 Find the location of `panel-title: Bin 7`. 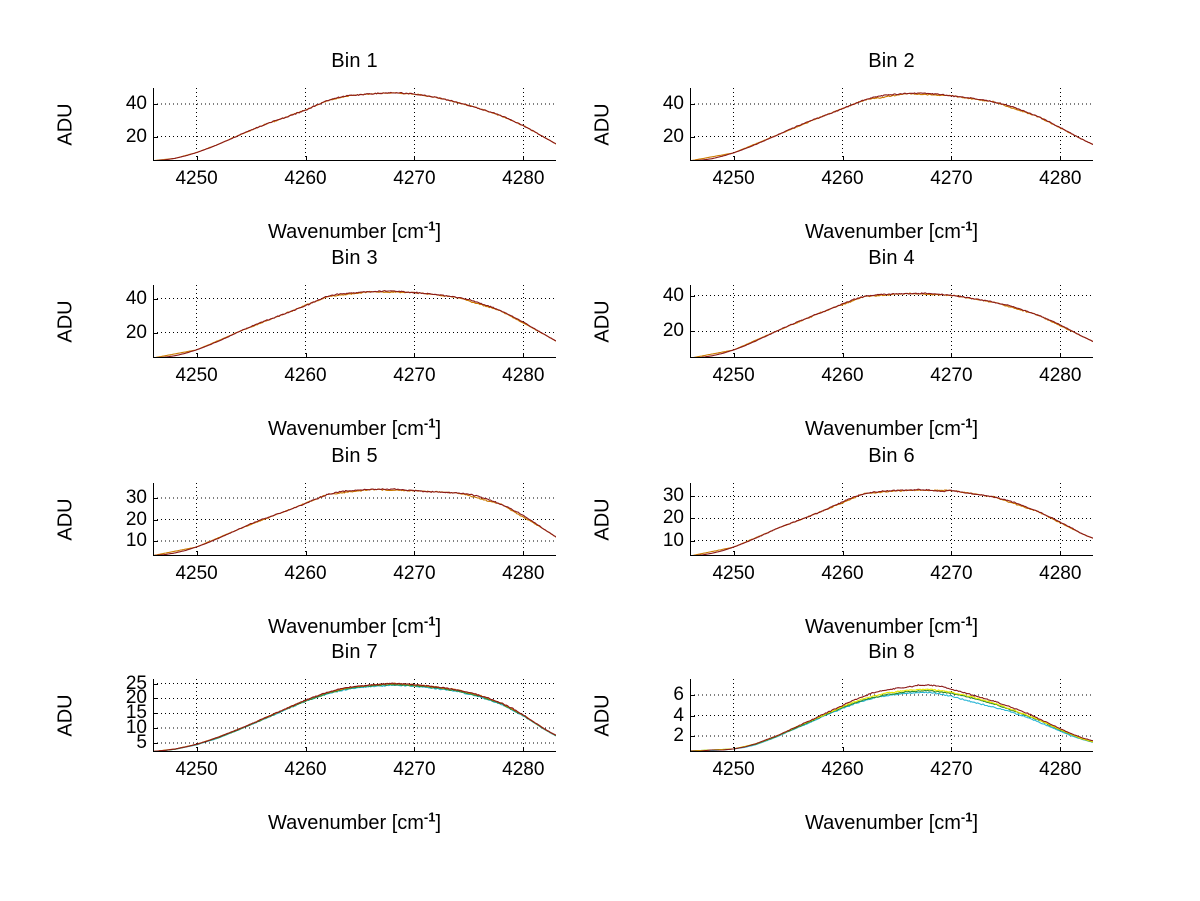

panel-title: Bin 7 is located at coordinates (354, 652).